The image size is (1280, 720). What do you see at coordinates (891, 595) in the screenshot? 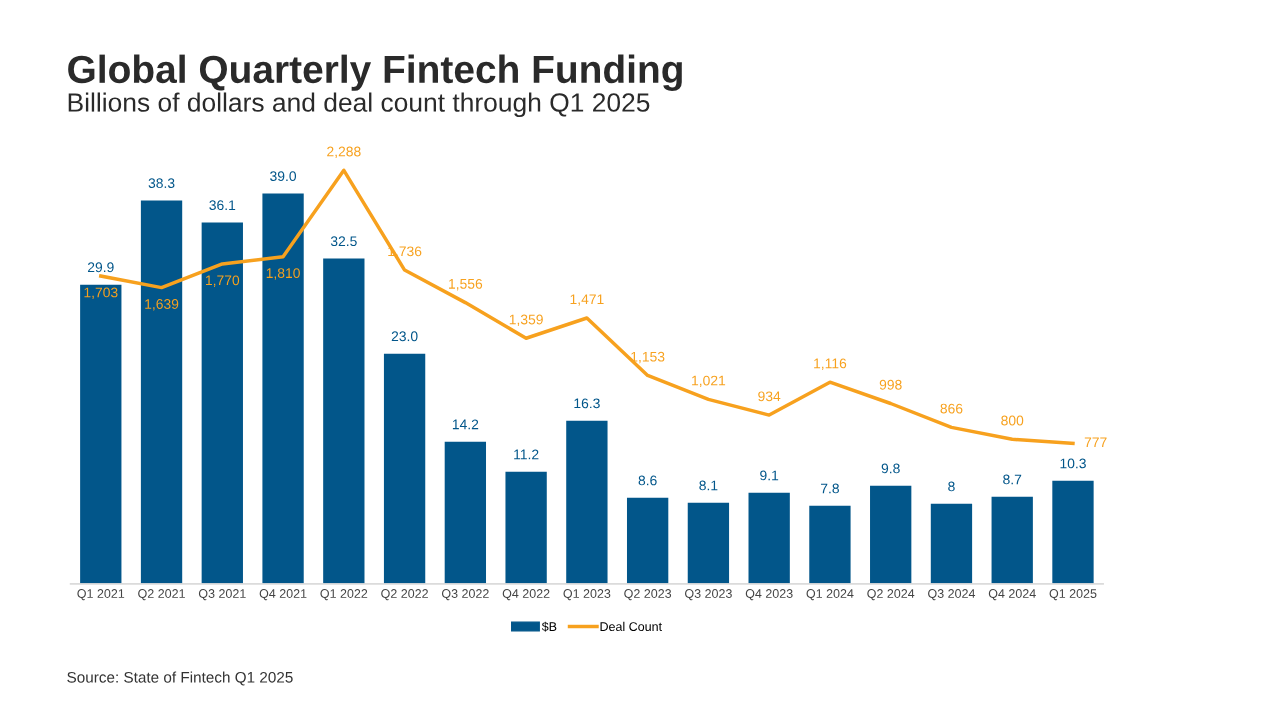
I see `x-tick-label: Q2 2024` at bounding box center [891, 595].